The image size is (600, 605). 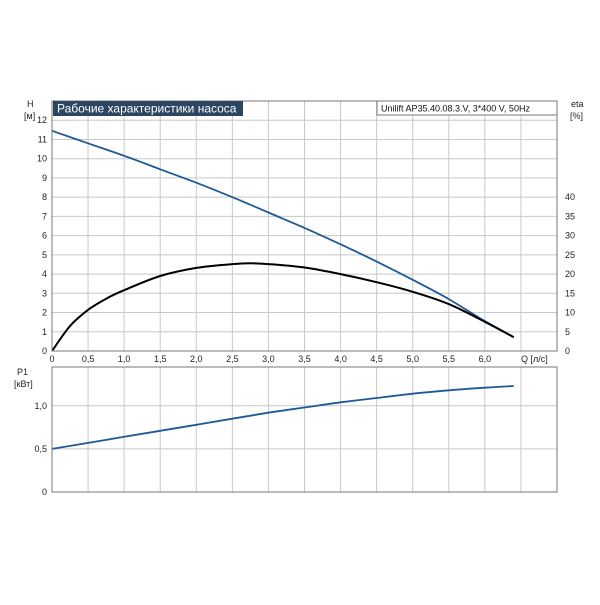 I want to click on y-right-tick-label: 20, so click(x=570, y=274).